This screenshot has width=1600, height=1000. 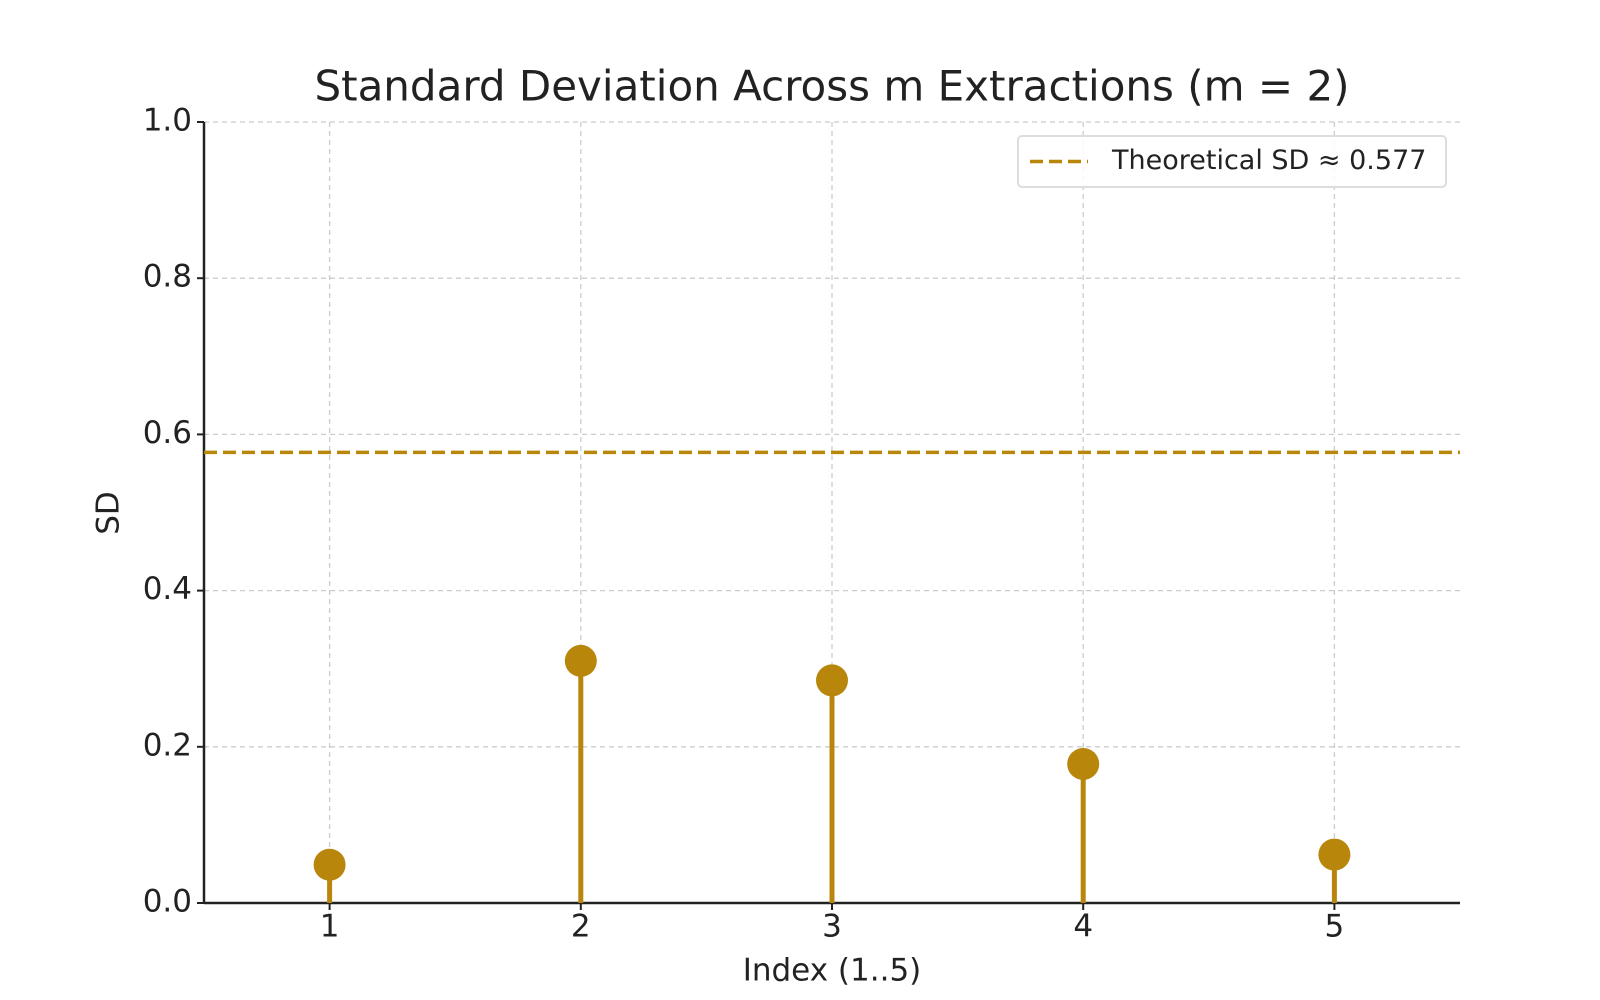 I want to click on legend-box, so click(x=1232, y=161).